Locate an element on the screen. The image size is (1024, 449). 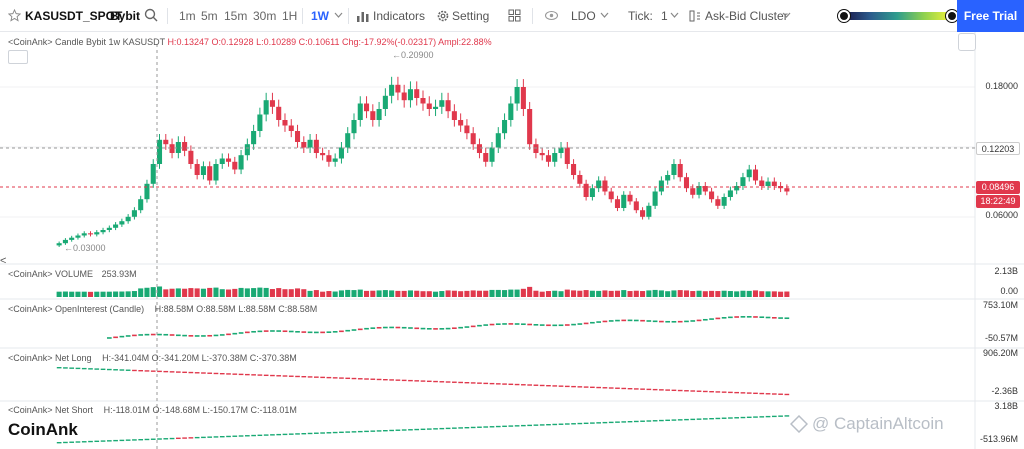
setting-button: Setting is located at coordinates (471, 16).